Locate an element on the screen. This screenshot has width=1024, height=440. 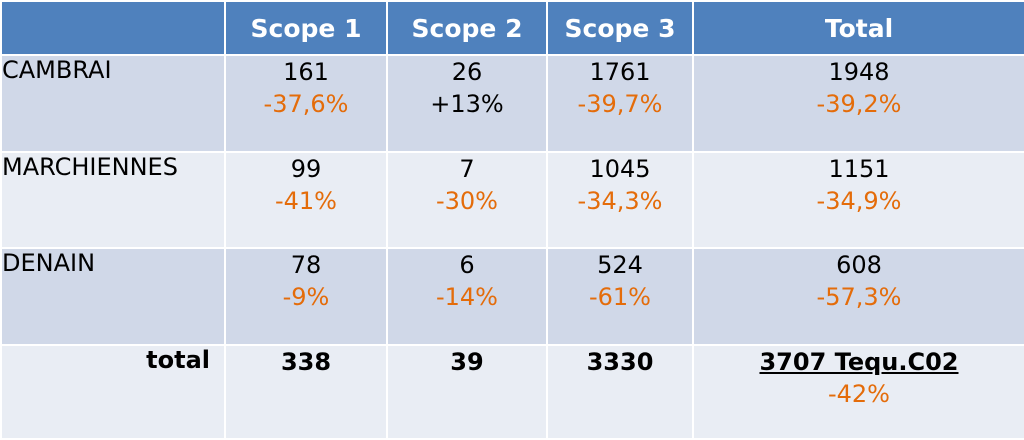
header-scope-1: Scope 1 is located at coordinates (306, 28).